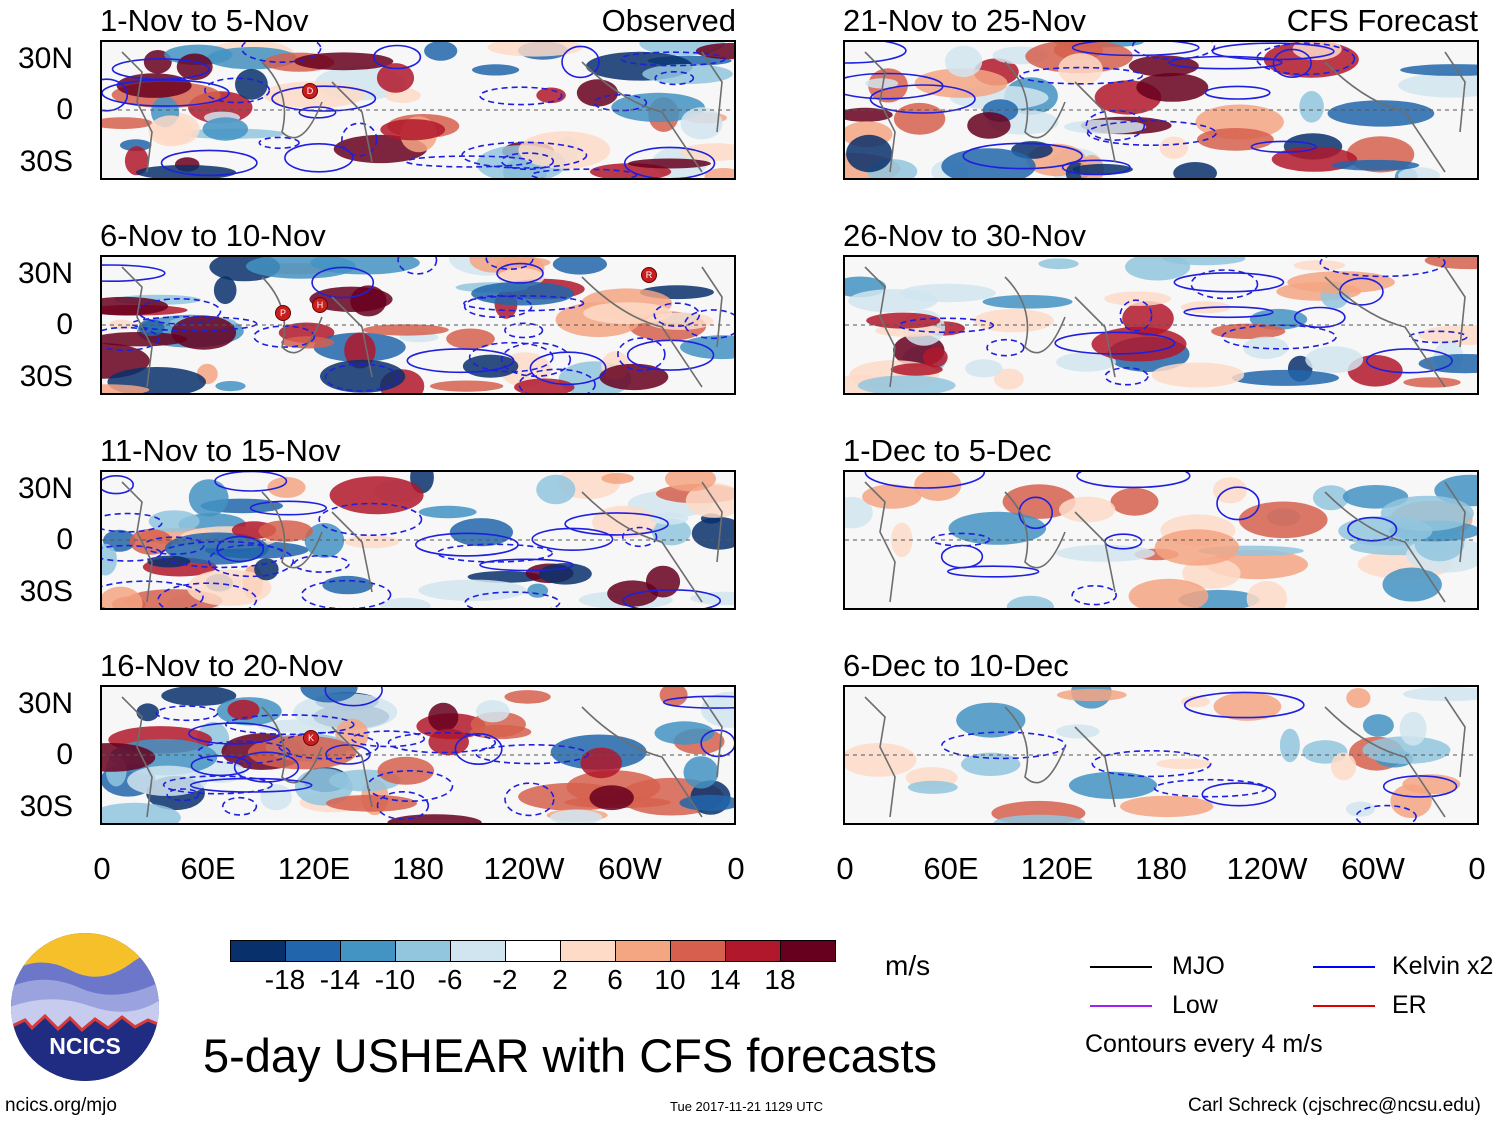 The width and height of the screenshot is (1510, 1121). Describe the element at coordinates (524, 868) in the screenshot. I see `x-label-left-120w: 120W` at that location.